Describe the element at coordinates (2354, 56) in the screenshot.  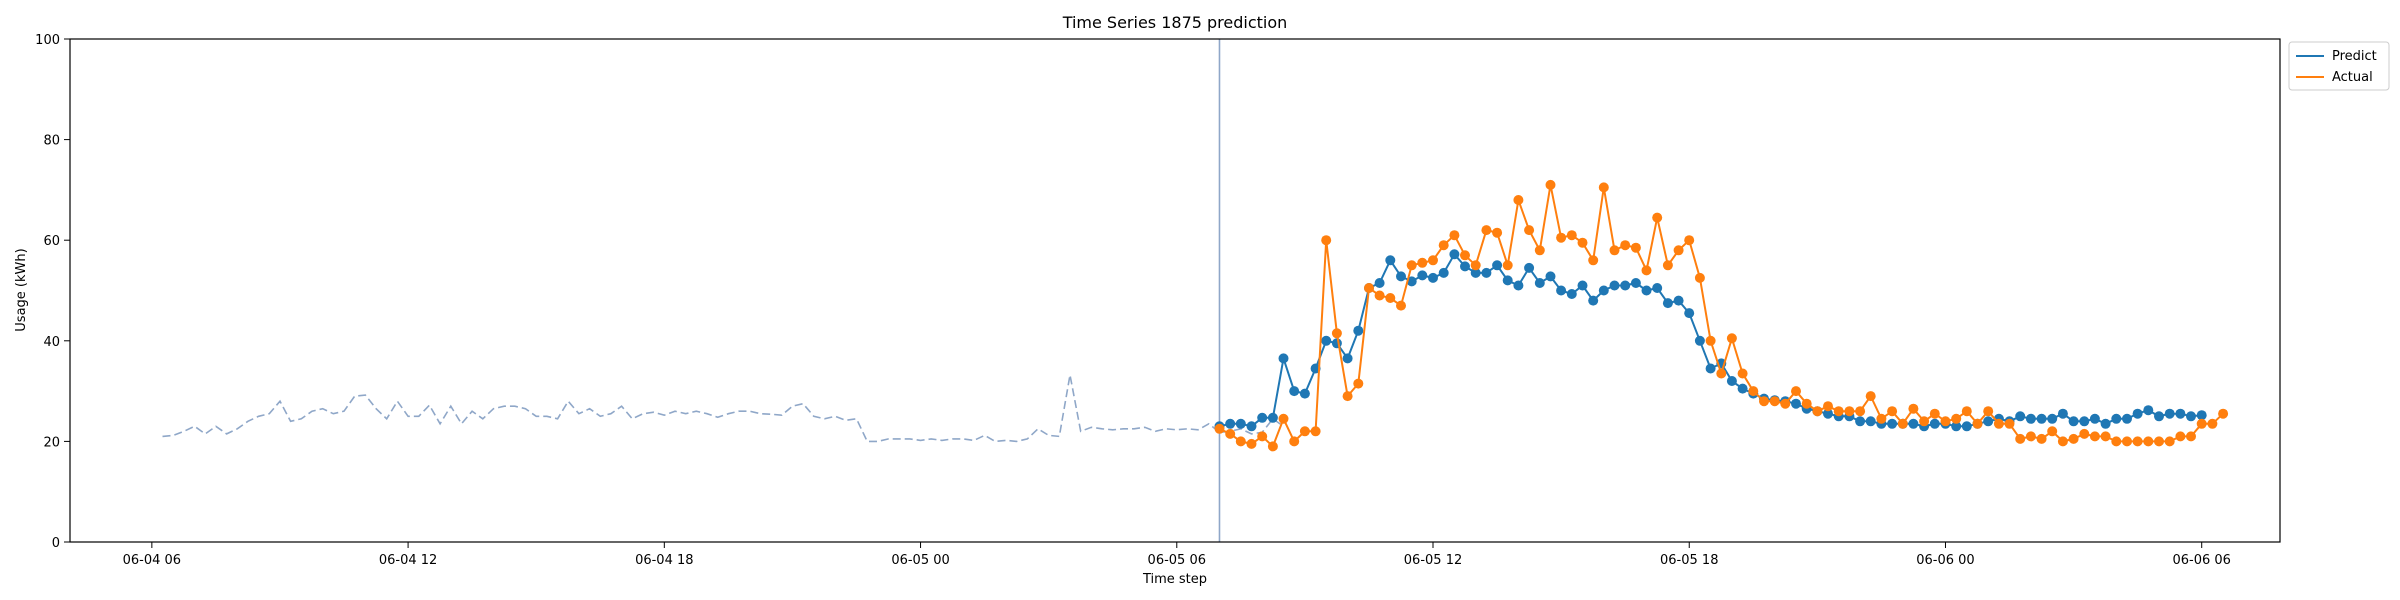
I see `legend-predict-label: Predict` at that location.